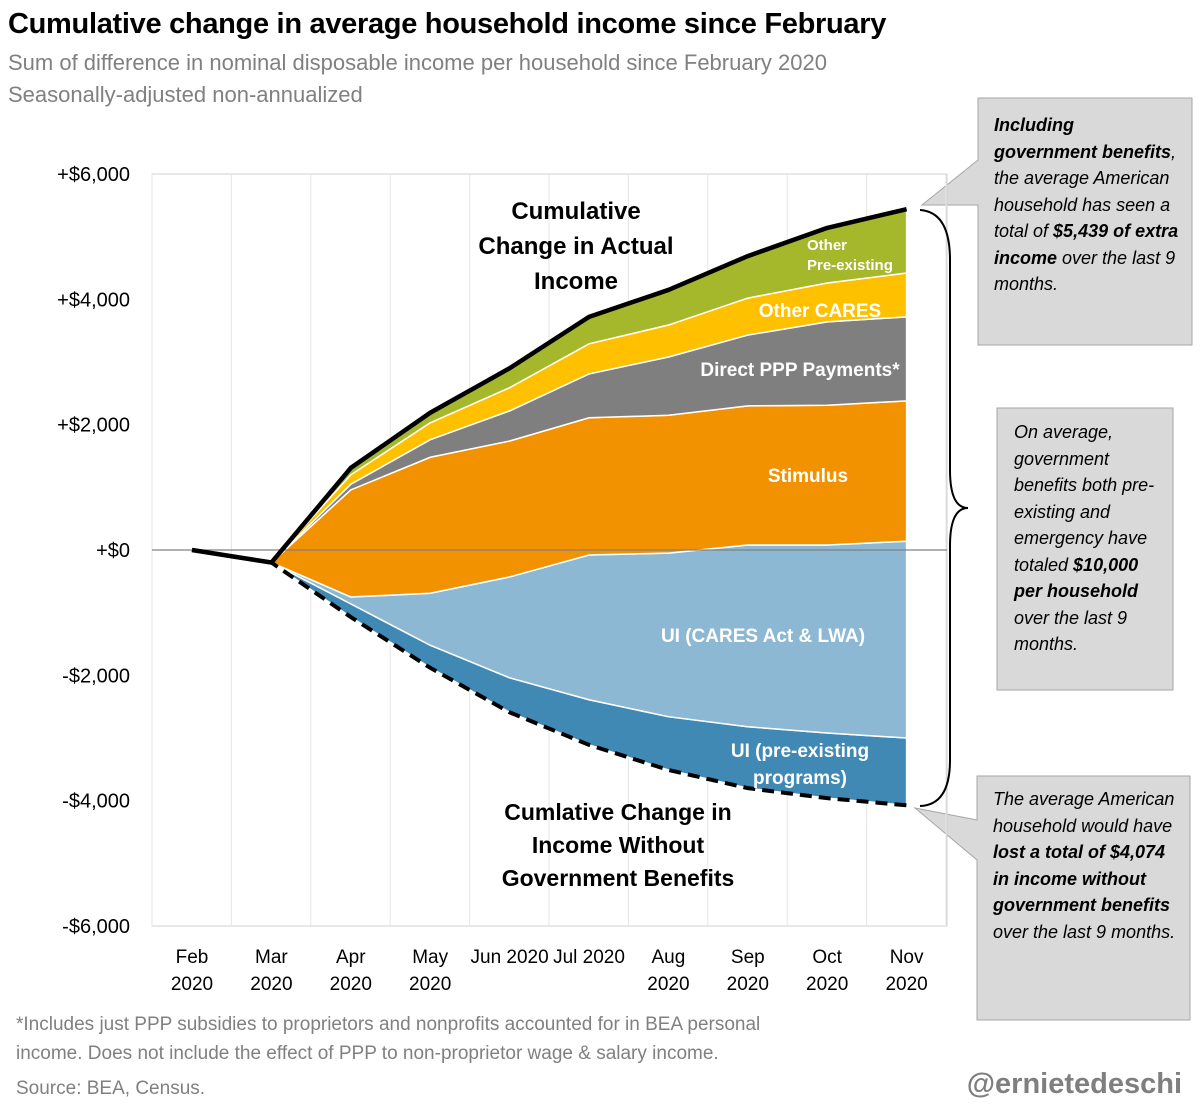  What do you see at coordinates (850, 265) in the screenshot?
I see `series-label: Pre-existing` at bounding box center [850, 265].